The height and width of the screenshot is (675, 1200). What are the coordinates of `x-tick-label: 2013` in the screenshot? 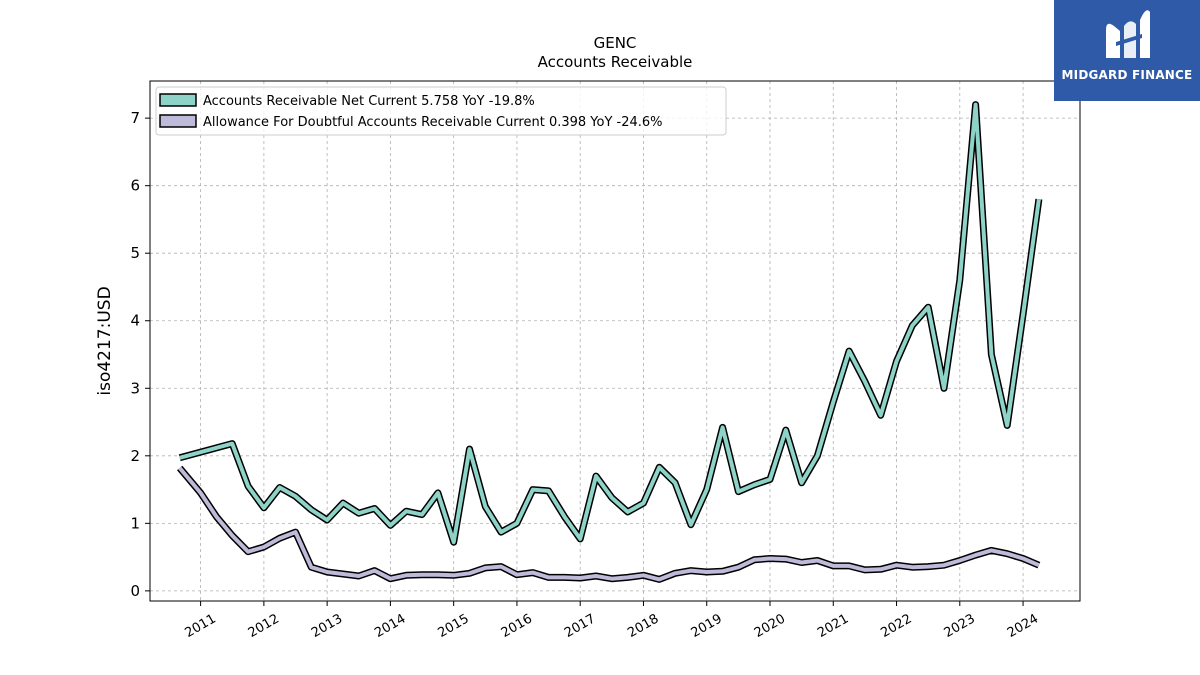 It's located at (327, 626).